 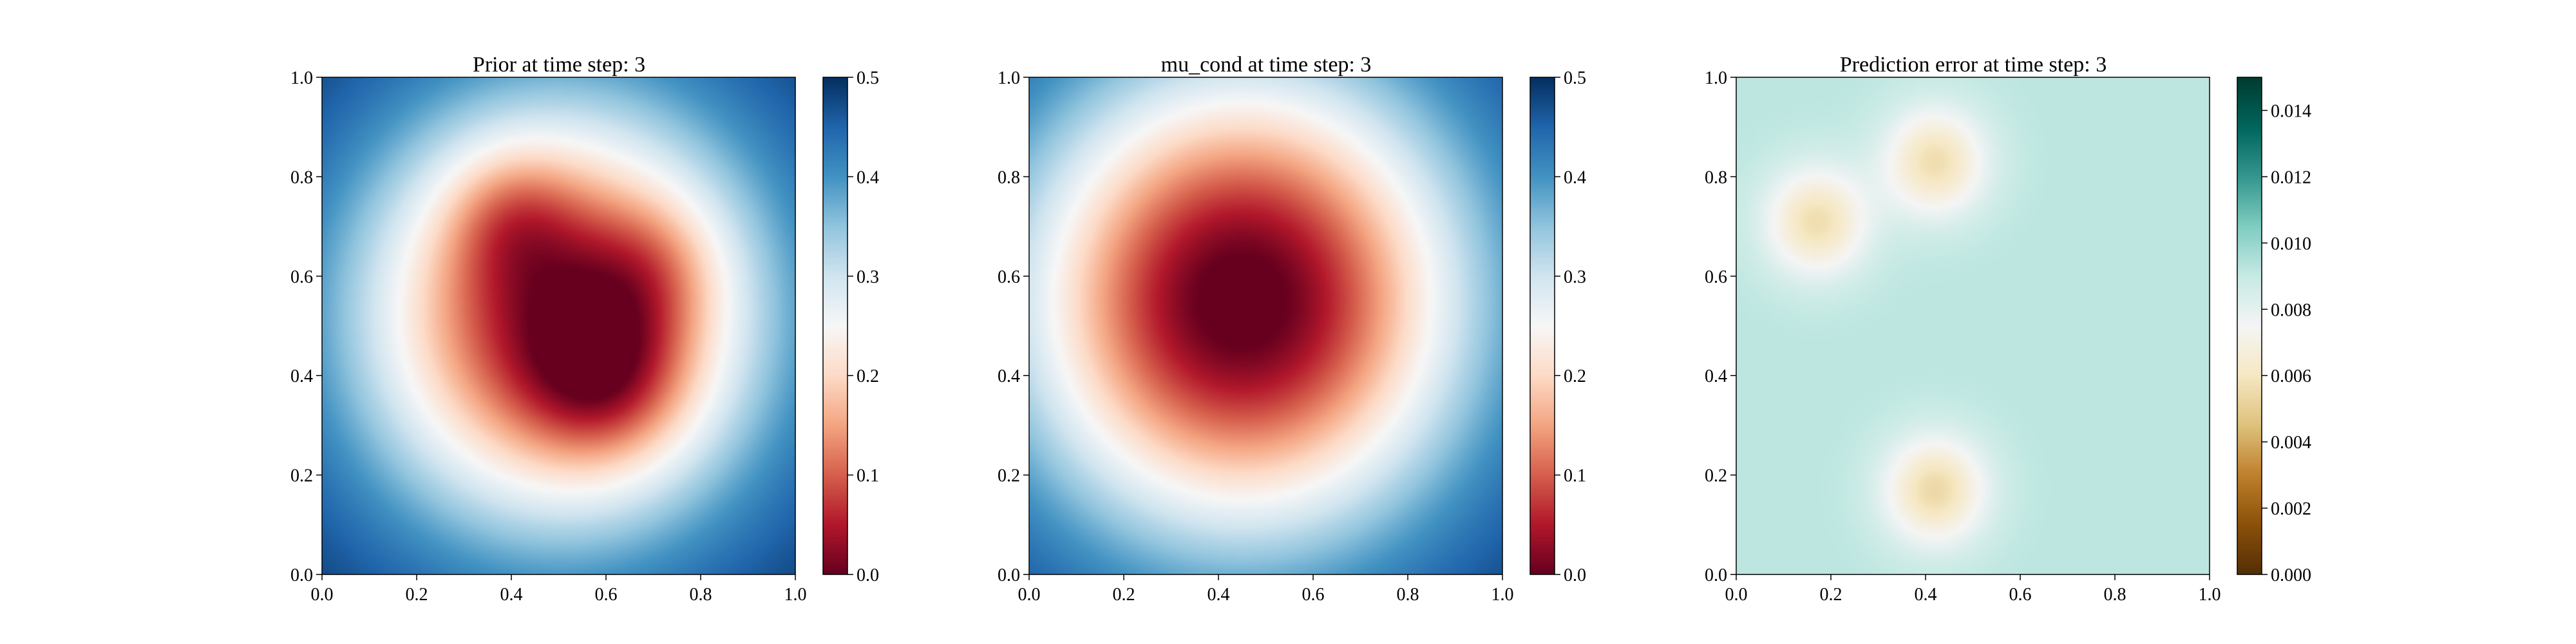 What do you see at coordinates (2286, 343) in the screenshot?
I see `colorbar-axis: 0.000 0.002 0.004 0.006 0.008 0.010 0.012 0.014` at bounding box center [2286, 343].